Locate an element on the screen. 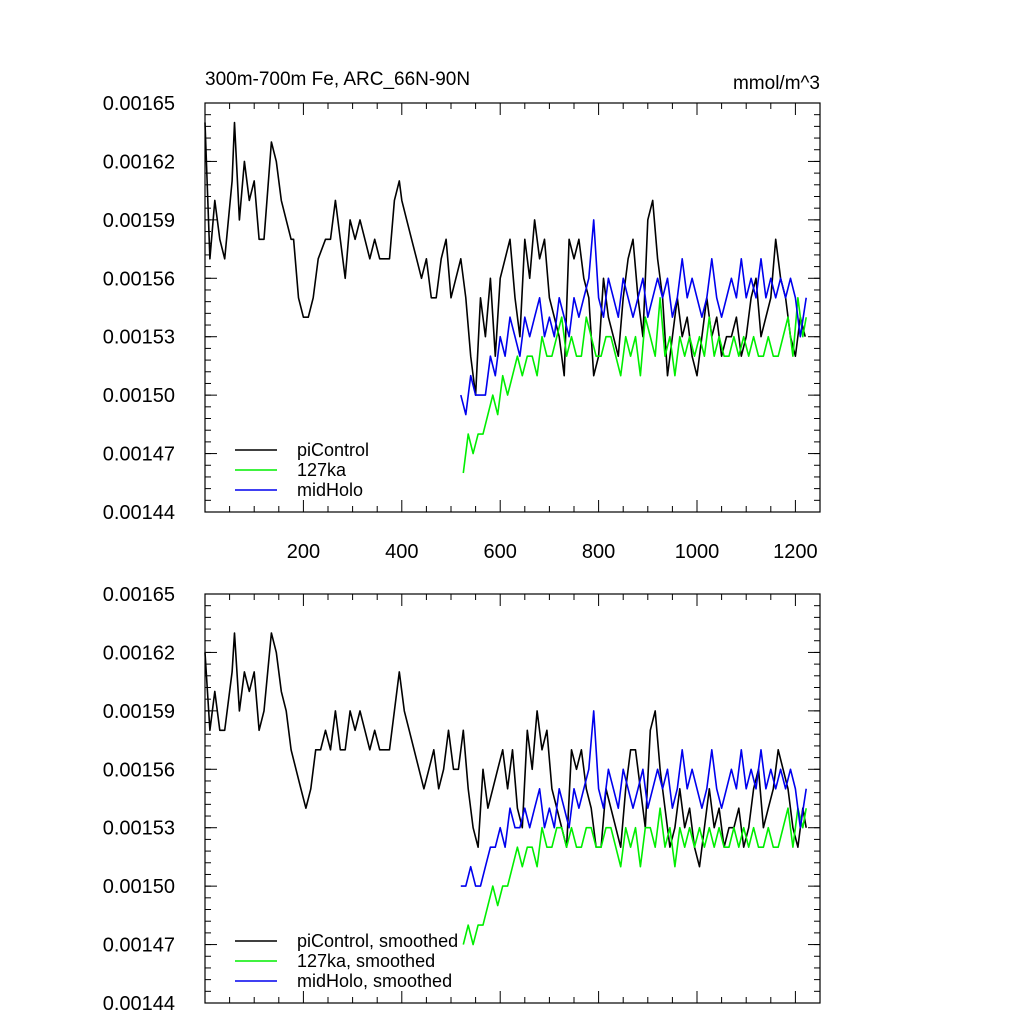 Image resolution: width=1024 pixels, height=1029 pixels. x-tick-label: 1200 is located at coordinates (795, 552).